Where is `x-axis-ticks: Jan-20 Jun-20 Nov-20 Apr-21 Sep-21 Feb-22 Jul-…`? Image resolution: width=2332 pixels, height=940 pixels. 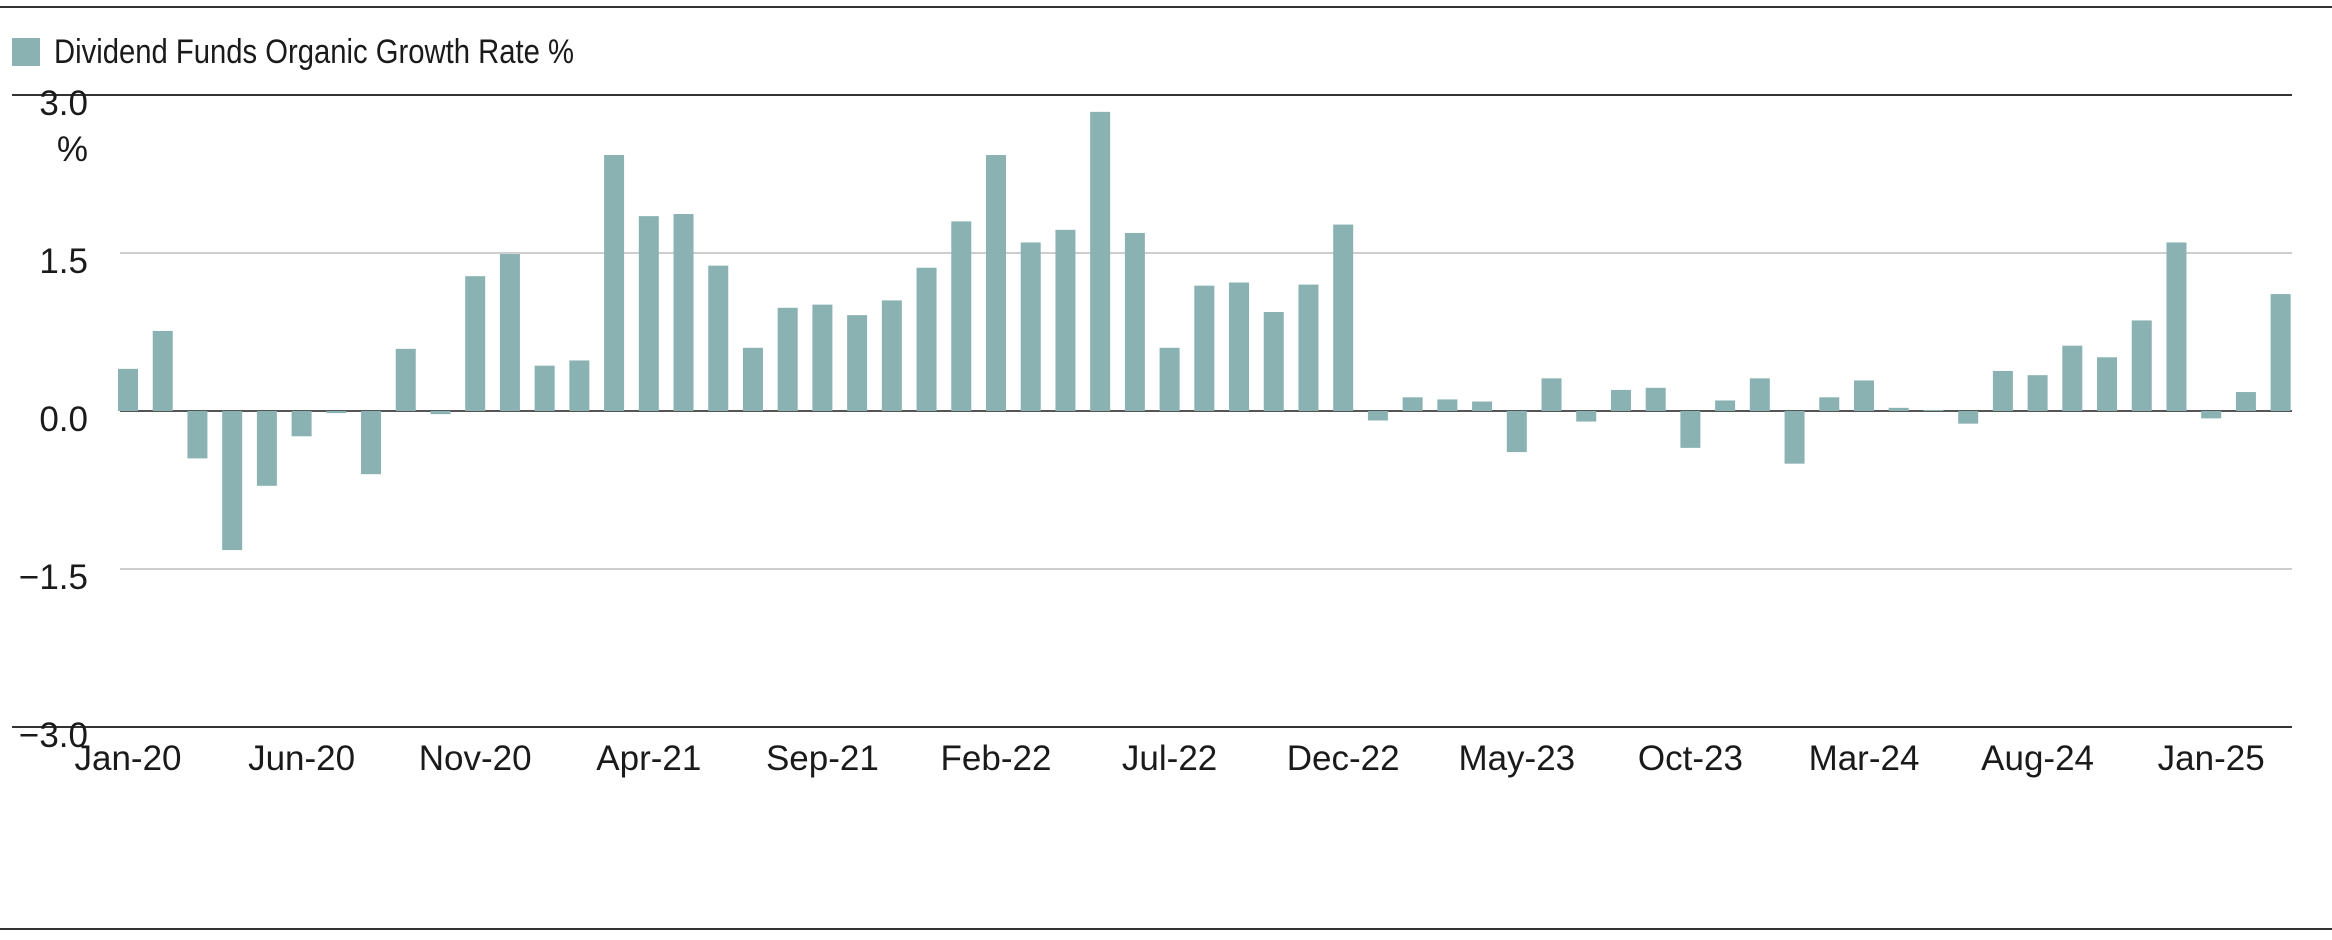
x-axis-ticks: Jan-20 Jun-20 Nov-20 Apr-21 Sep-21 Feb-22 Jul-… is located at coordinates (1169, 758).